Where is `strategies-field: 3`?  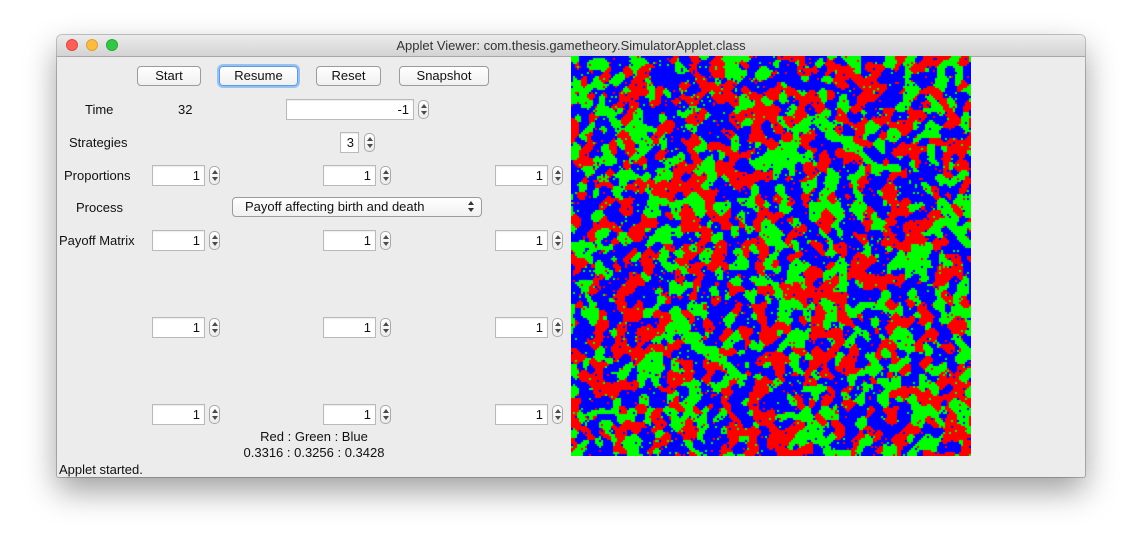 strategies-field: 3 is located at coordinates (349, 142).